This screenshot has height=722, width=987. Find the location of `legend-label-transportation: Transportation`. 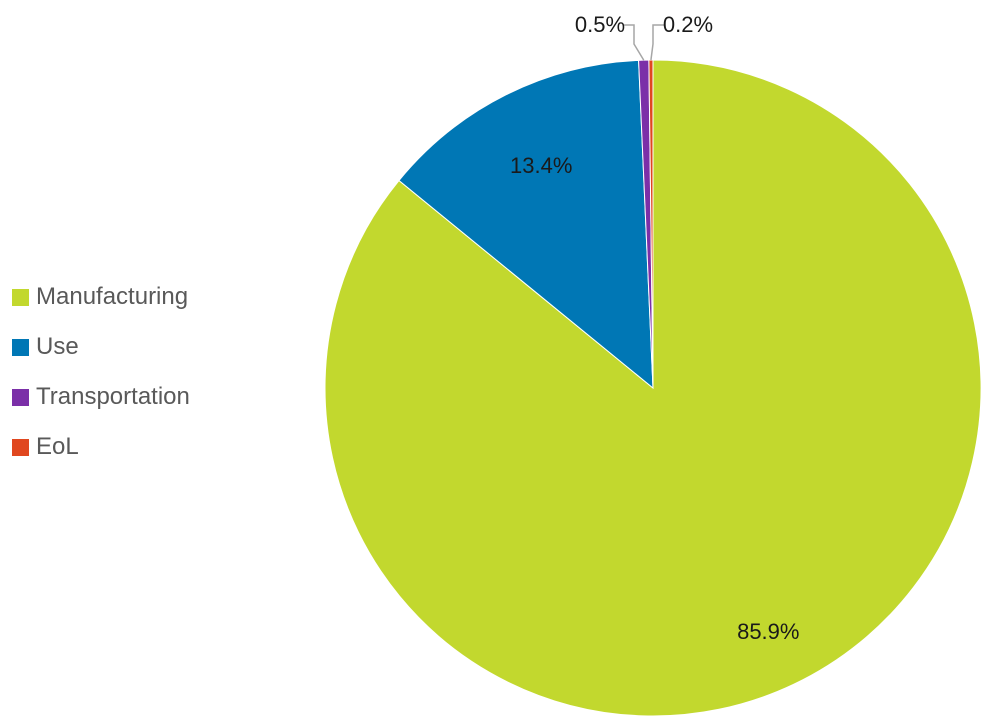

legend-label-transportation: Transportation is located at coordinates (113, 396).